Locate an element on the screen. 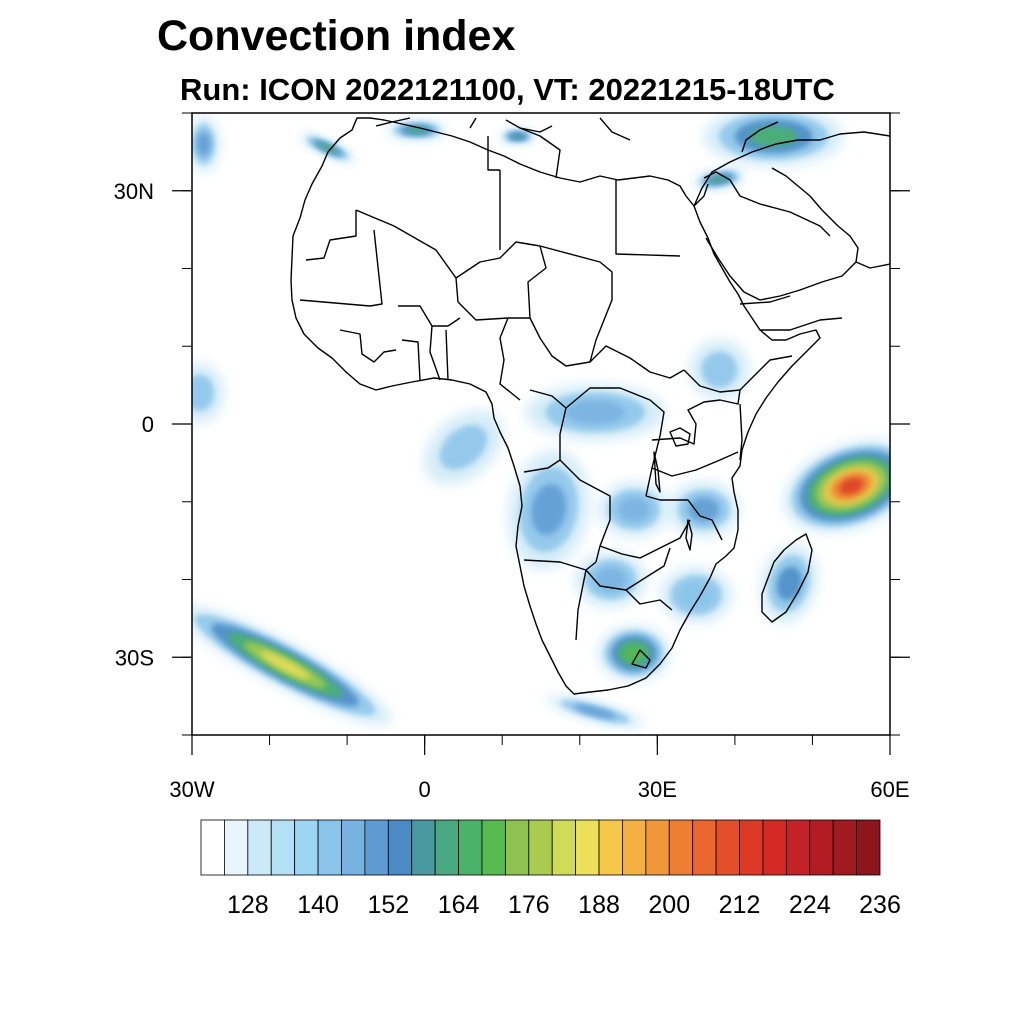 The height and width of the screenshot is (1024, 1024). field-region-atlas is located at coordinates (328, 148).